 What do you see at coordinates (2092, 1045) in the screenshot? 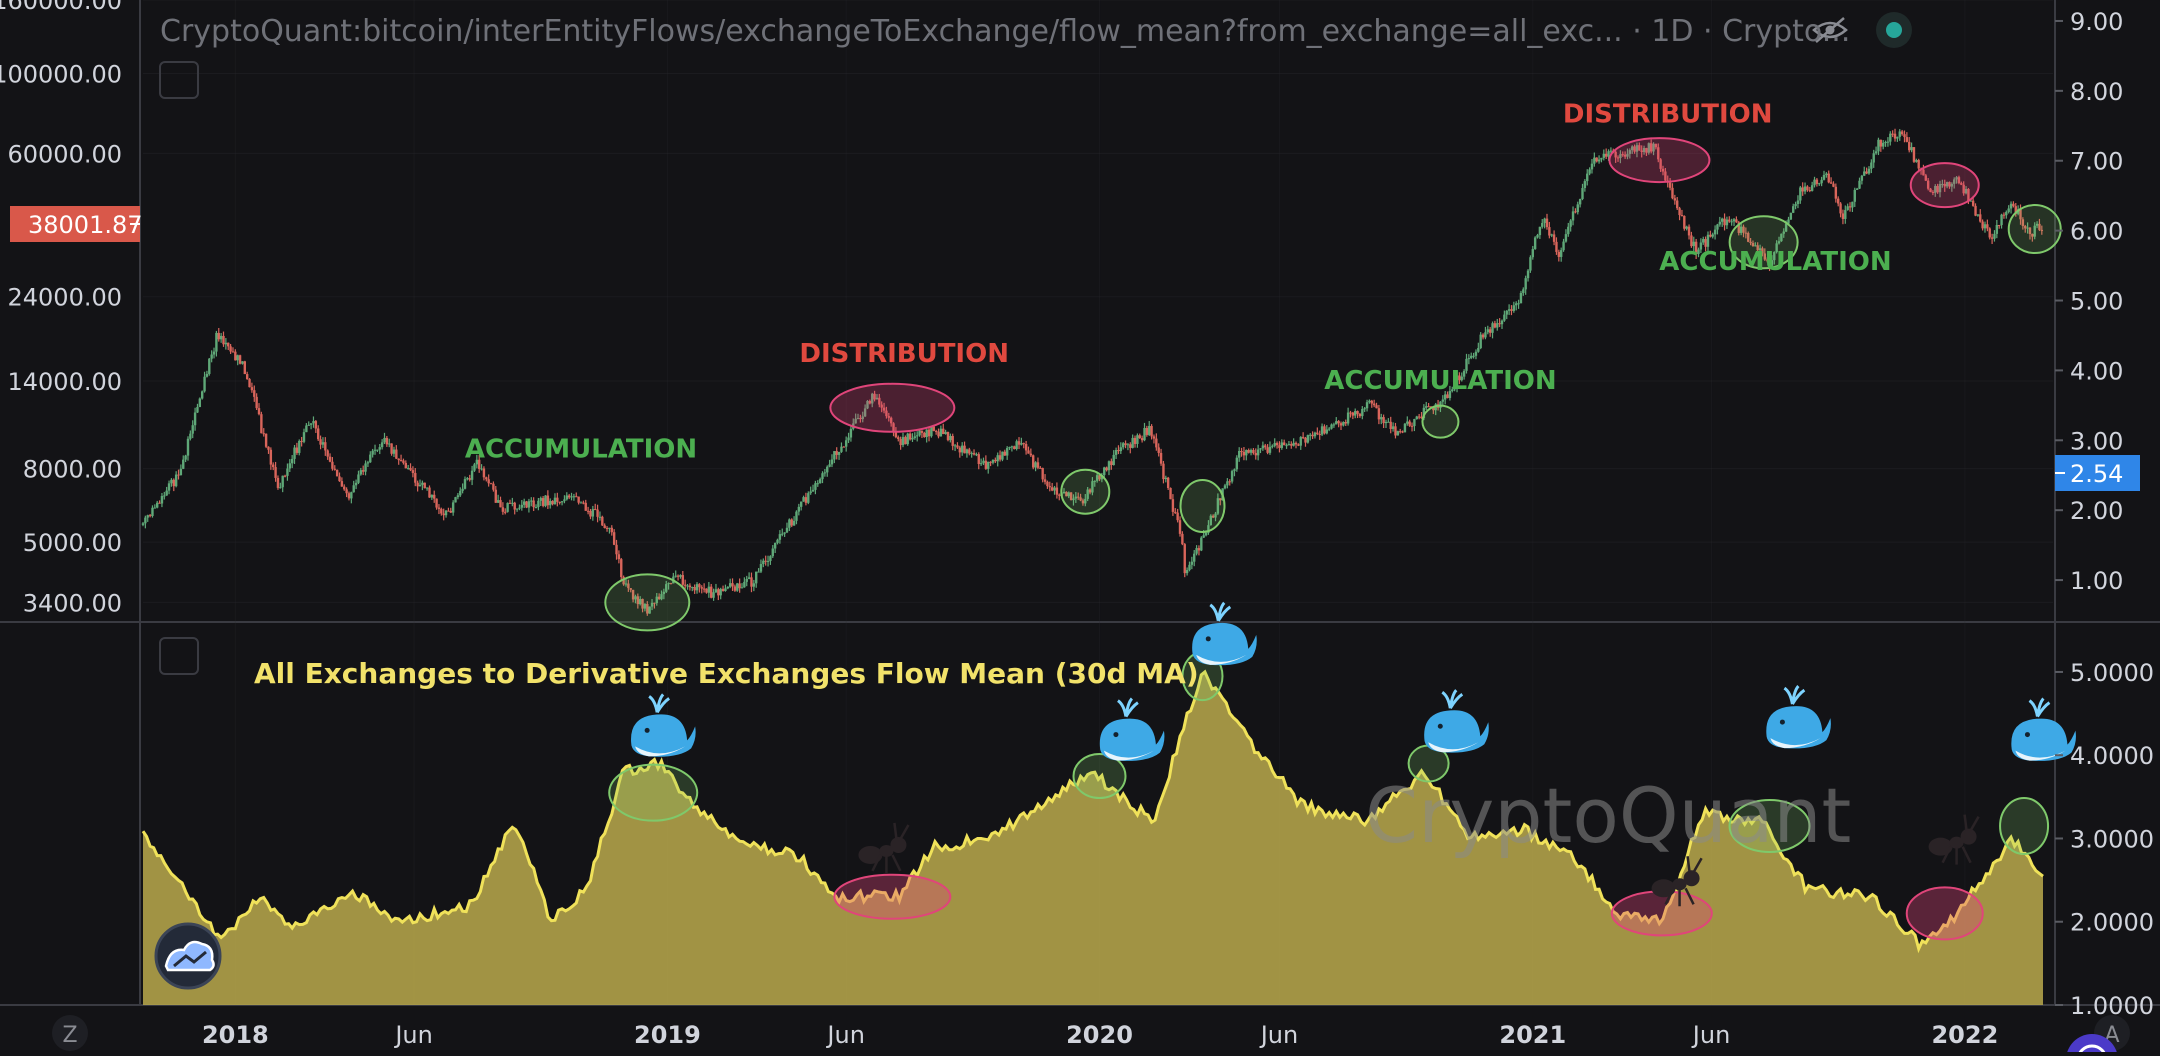
I see `corner-help-icon` at bounding box center [2092, 1045].